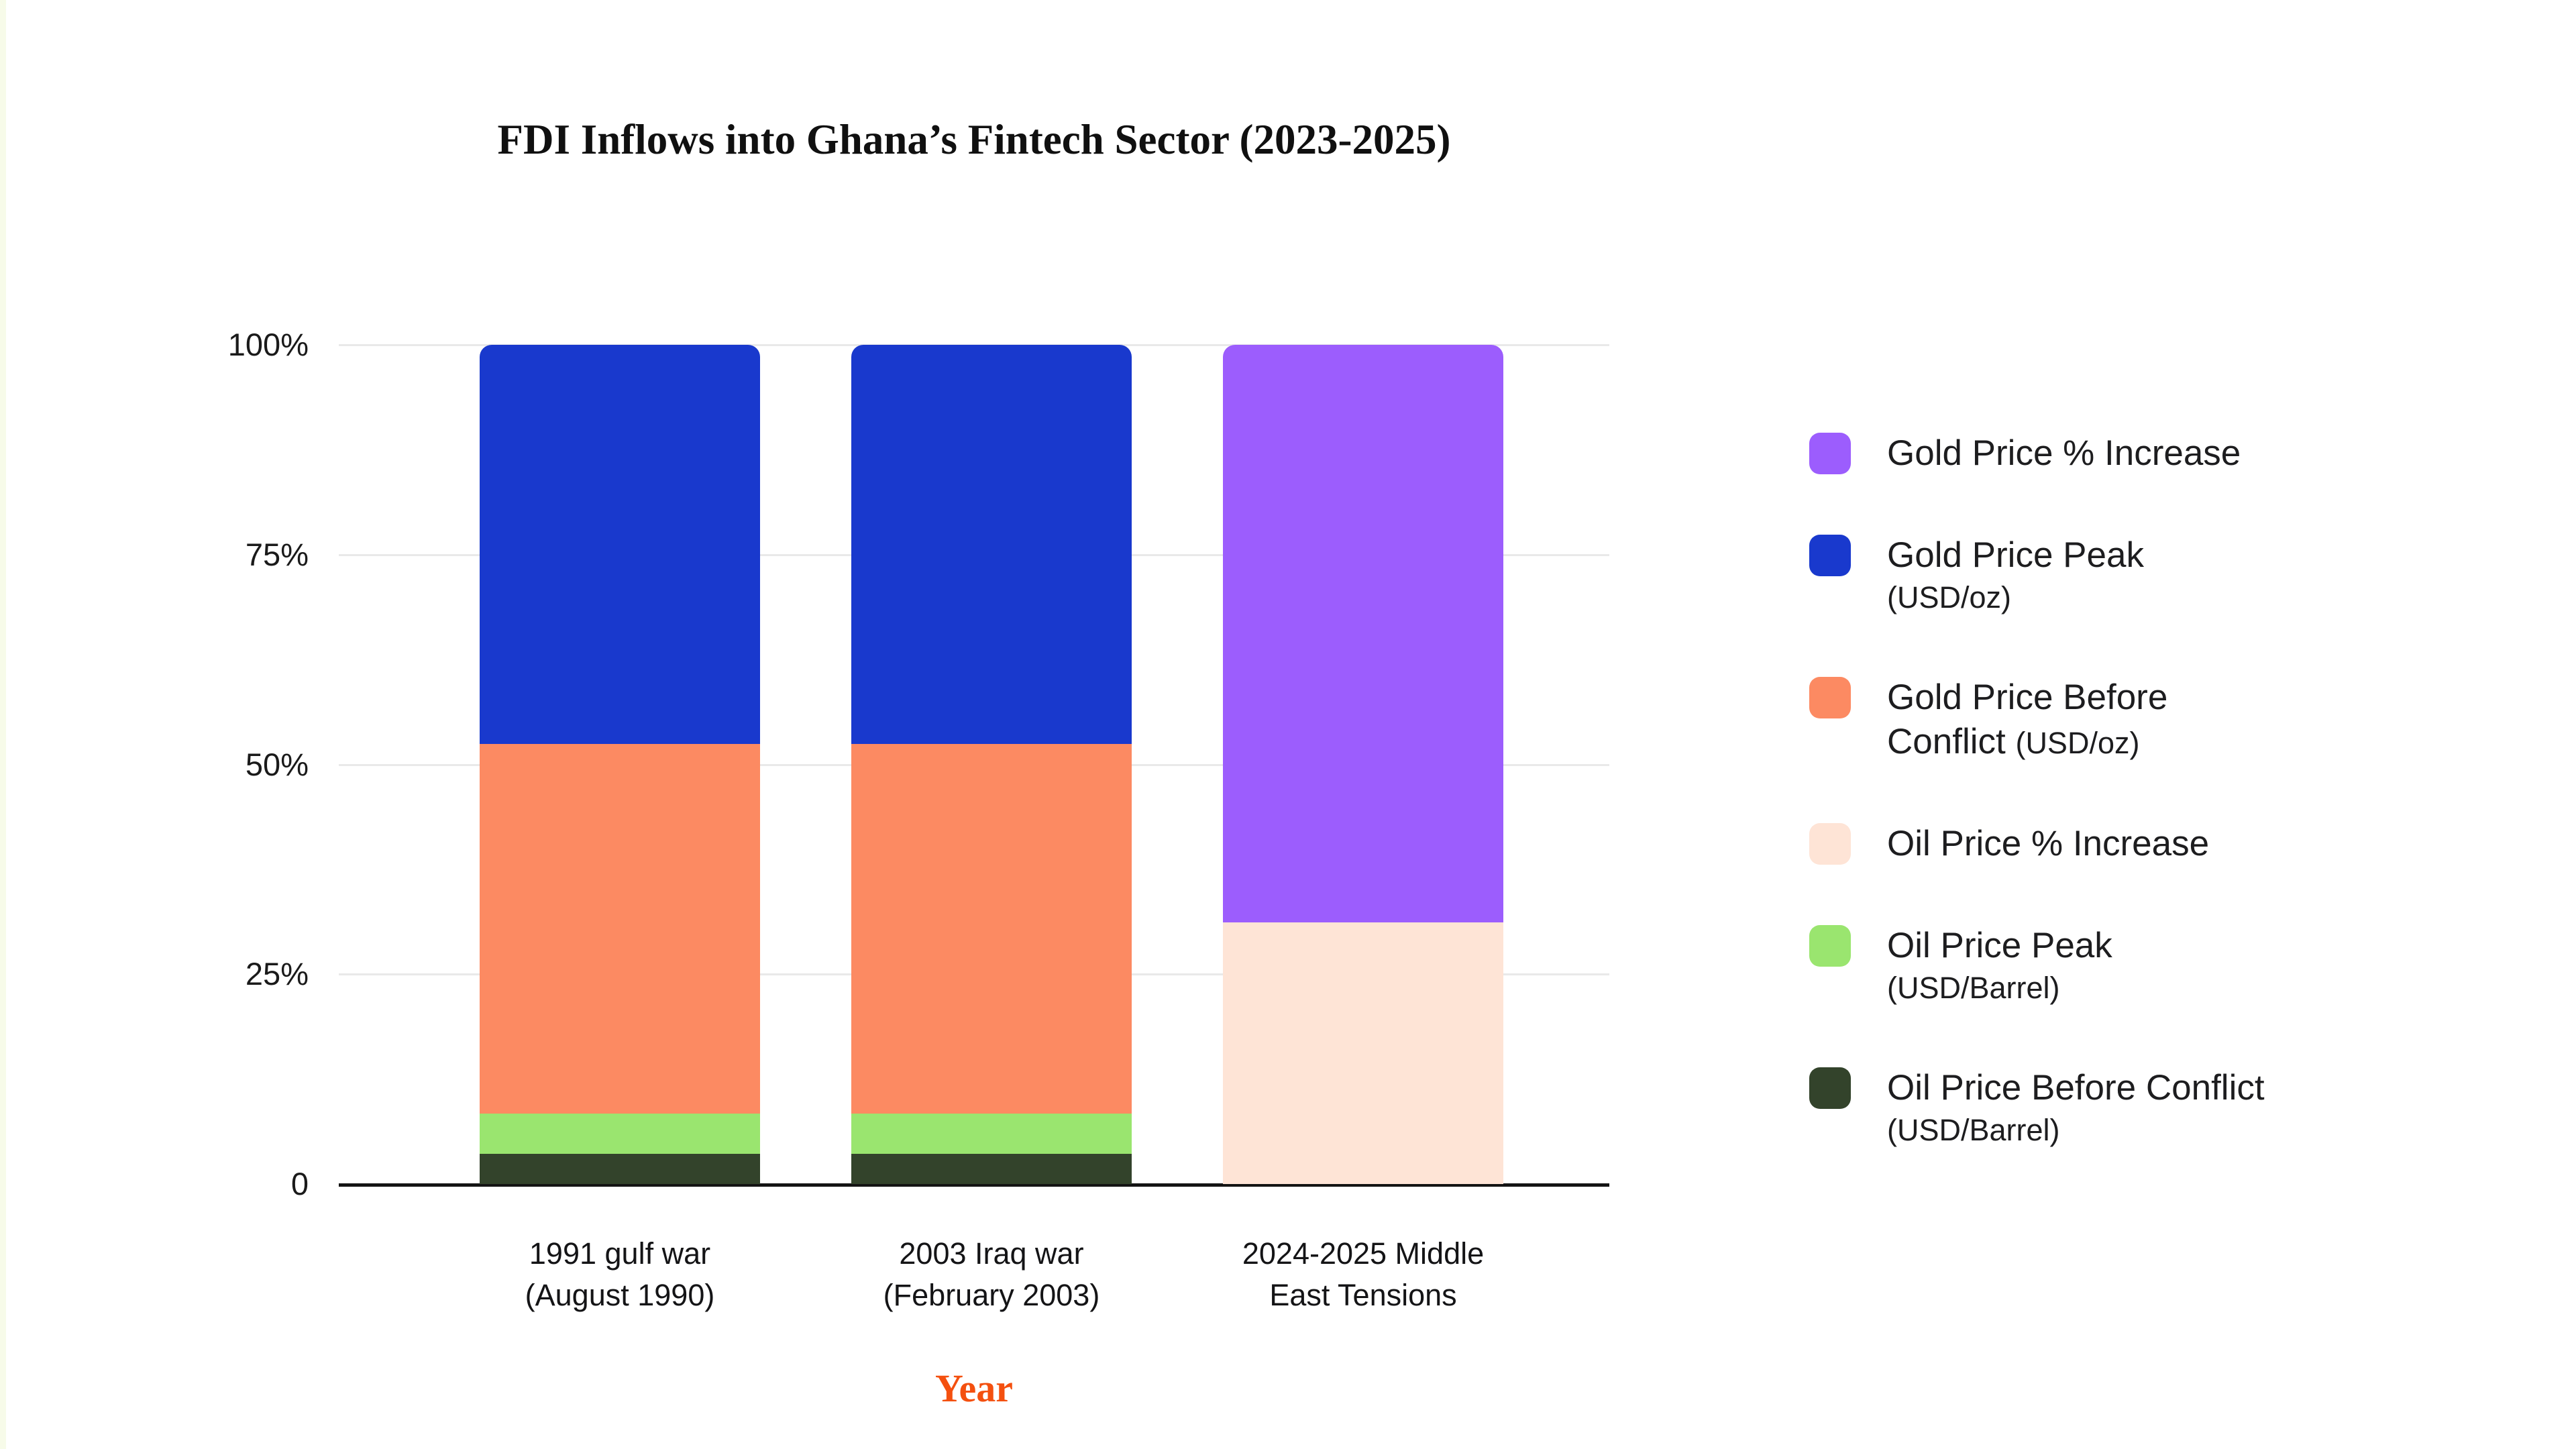  What do you see at coordinates (1363, 1295) in the screenshot?
I see `x-axis-tick-line: East Tensions` at bounding box center [1363, 1295].